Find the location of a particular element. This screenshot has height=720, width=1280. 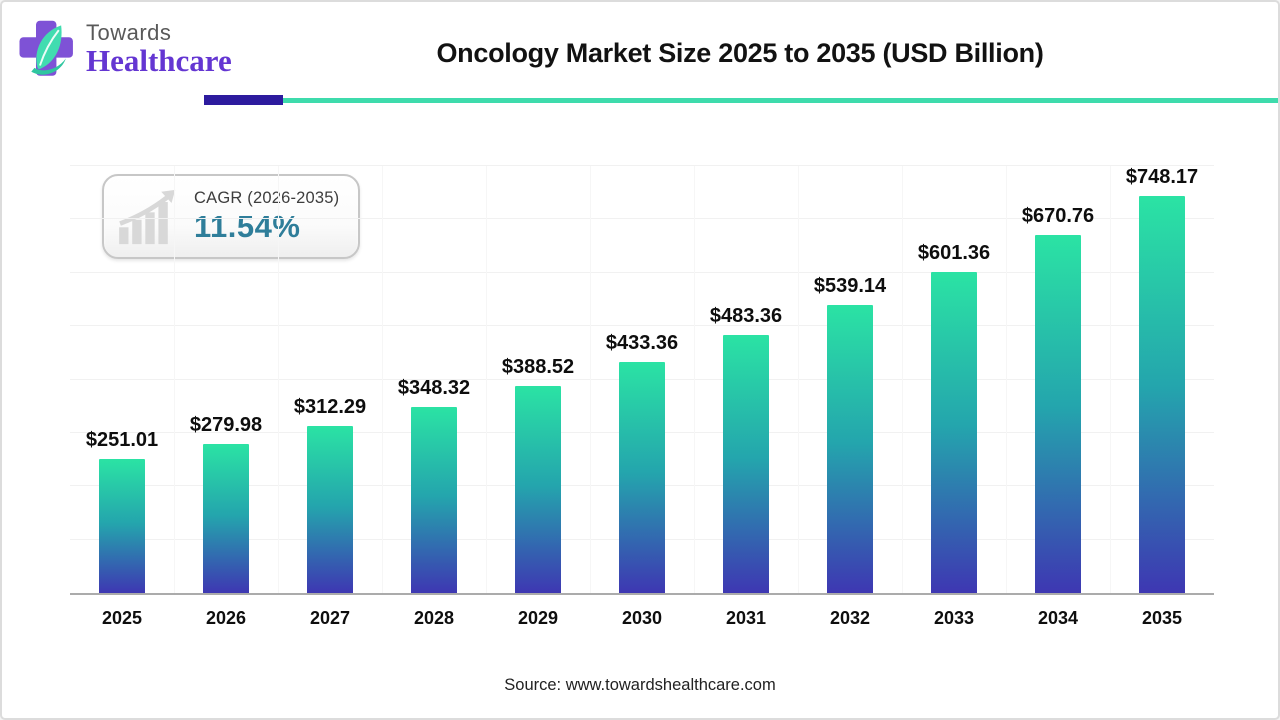

bar-column-2033: $601.36 is located at coordinates (954, 379).